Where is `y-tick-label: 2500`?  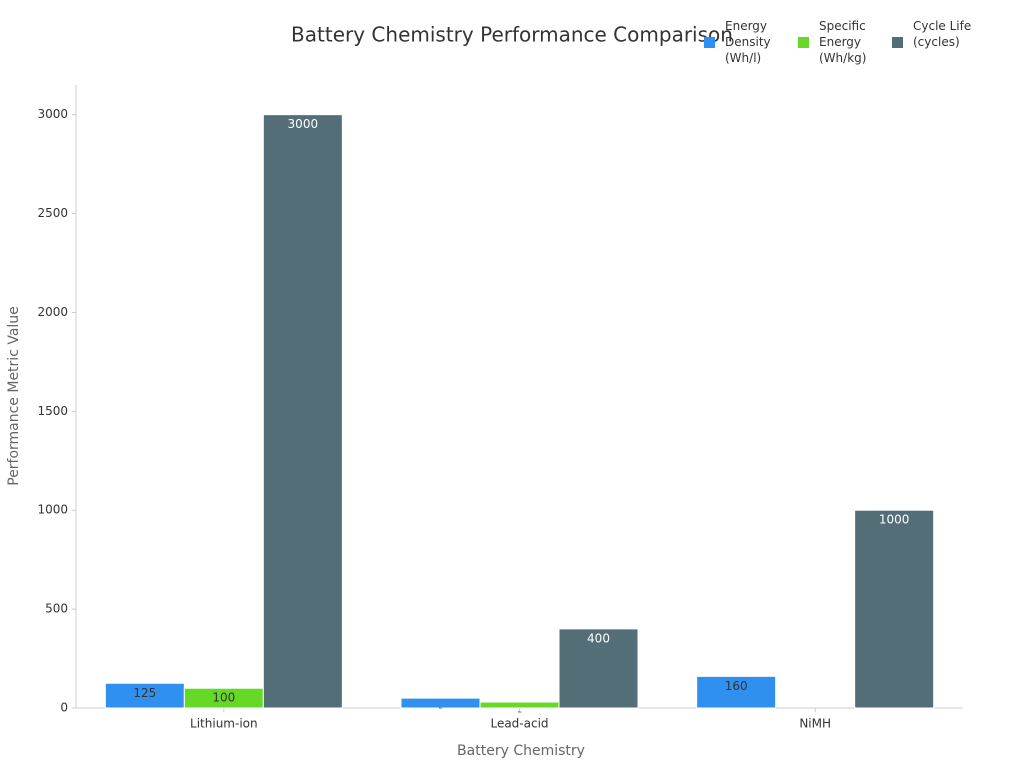
y-tick-label: 2500 is located at coordinates (52, 213).